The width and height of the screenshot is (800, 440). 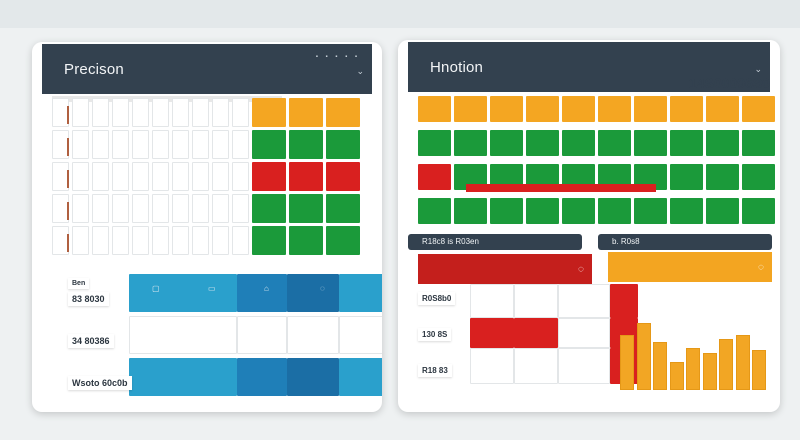 I want to click on section-bar-right: b. R0s8, so click(x=685, y=242).